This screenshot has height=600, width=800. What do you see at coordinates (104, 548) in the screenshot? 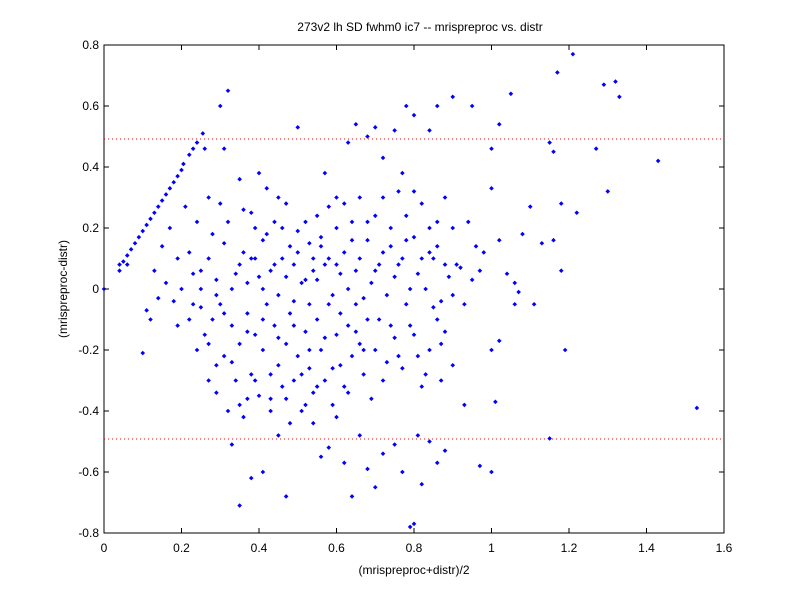
I see `x-tick-label: 0` at bounding box center [104, 548].